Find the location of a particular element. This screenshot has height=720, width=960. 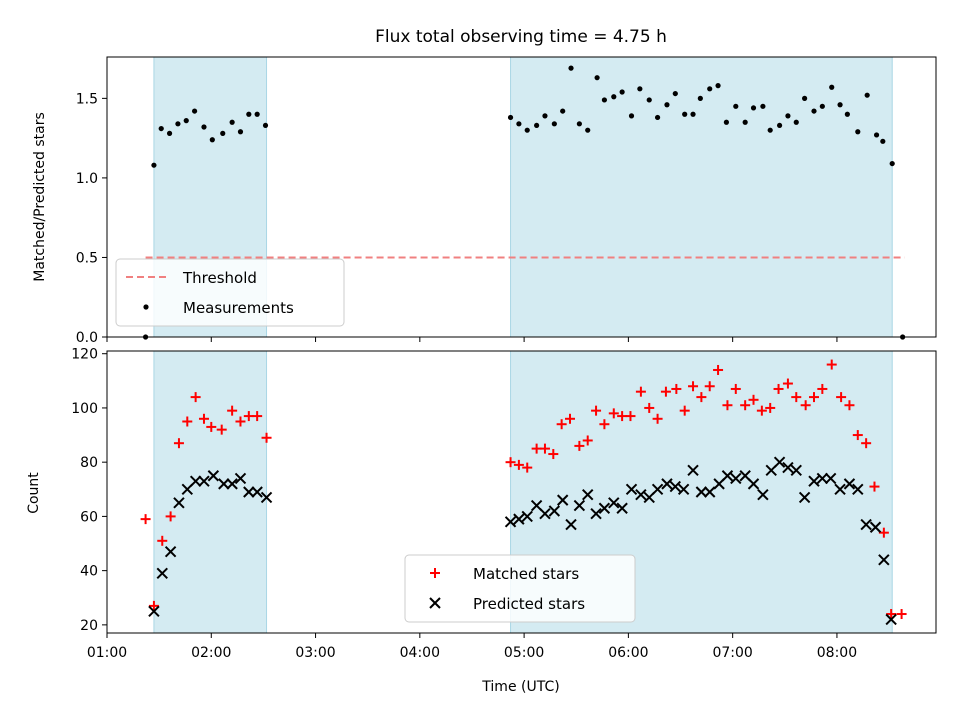

y-tick-label: 100 is located at coordinates (84, 409).